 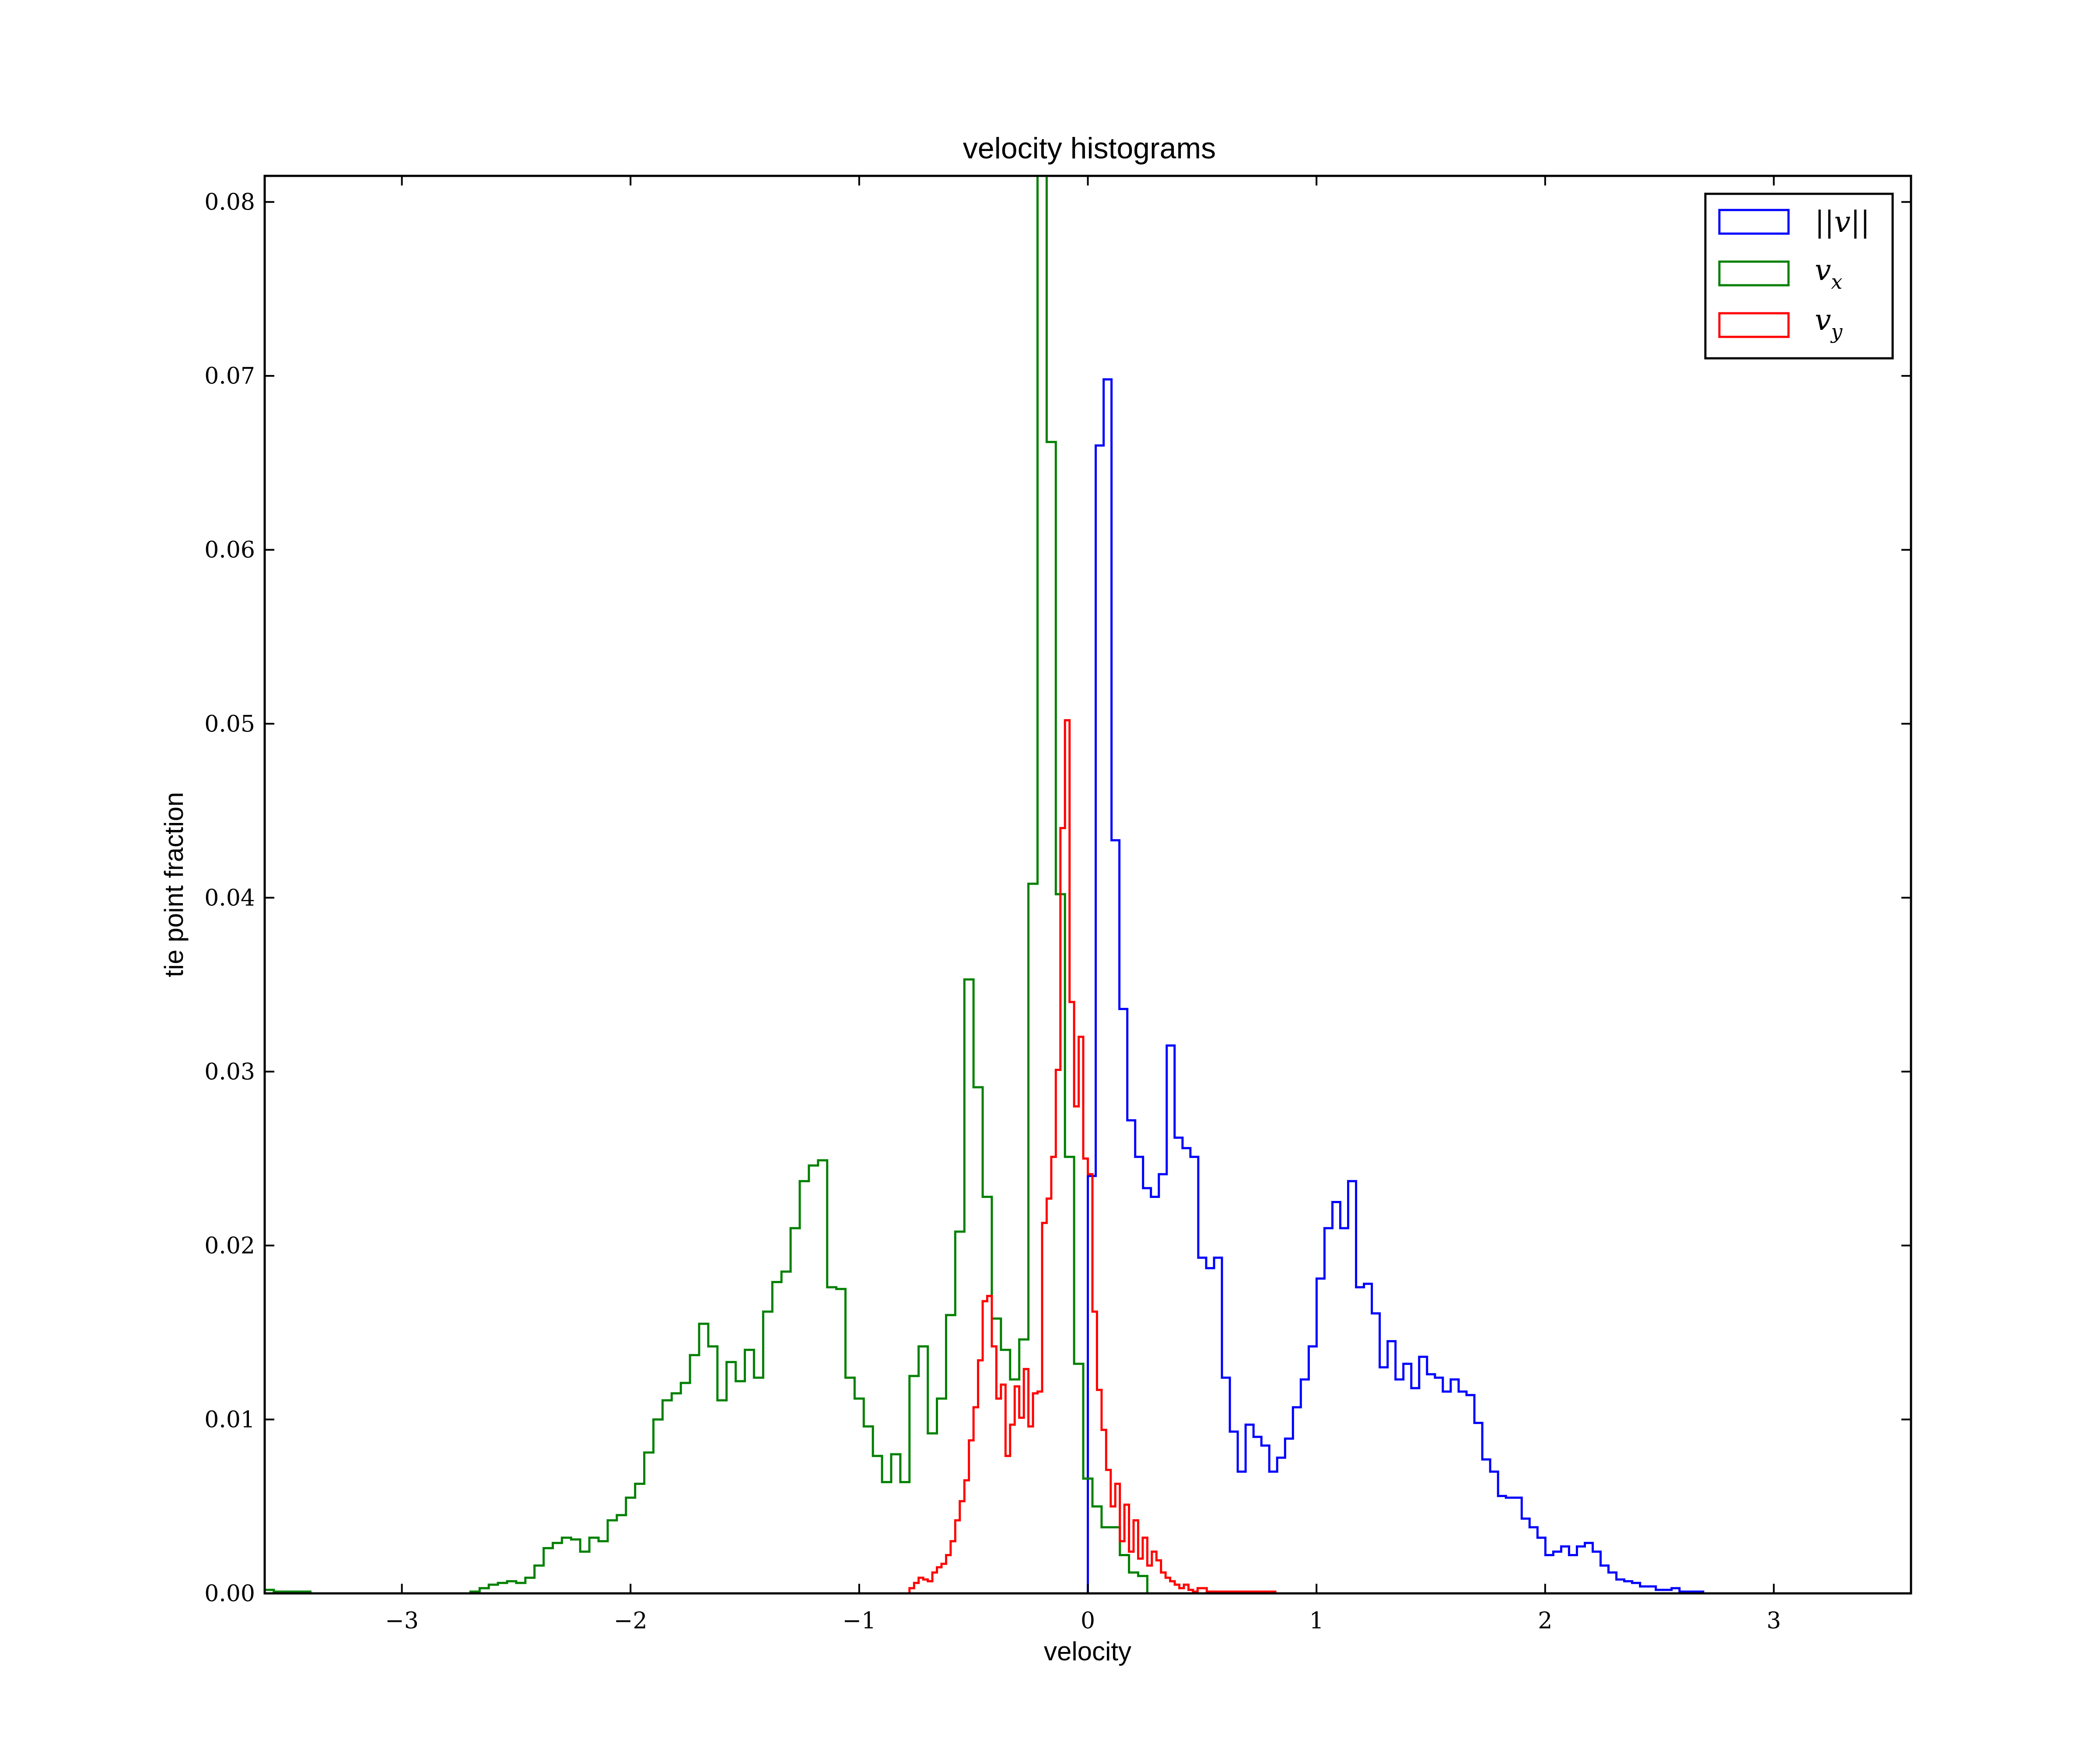 What do you see at coordinates (229, 724) in the screenshot?
I see `y-tick-label: 0.05` at bounding box center [229, 724].